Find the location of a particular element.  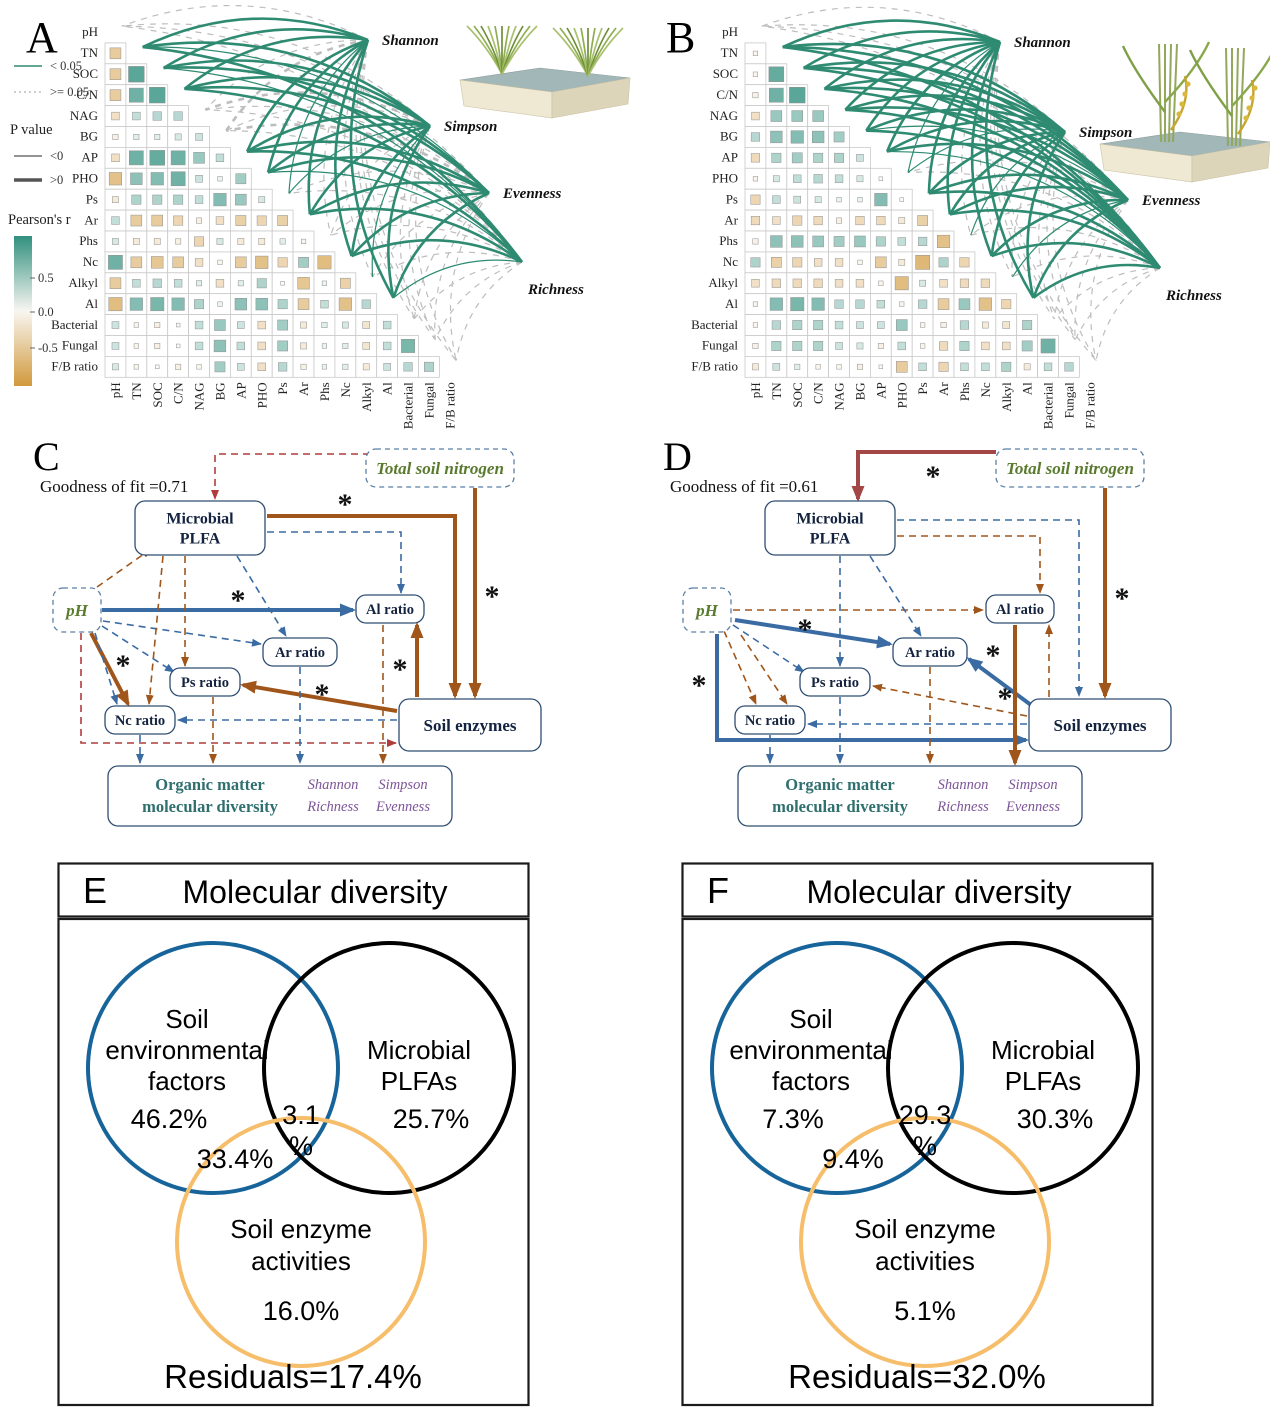

sem-node-ph is located at coordinates (707, 610).